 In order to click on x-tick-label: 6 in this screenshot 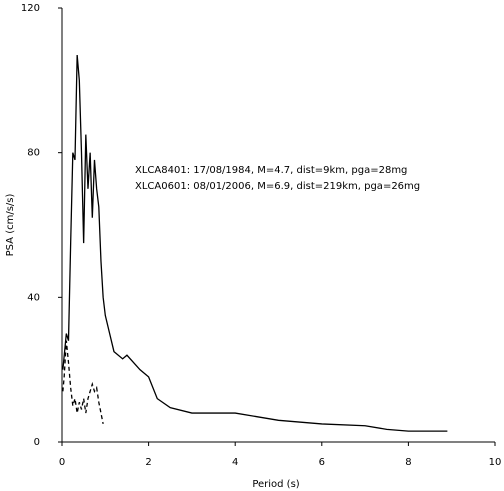, I will do `click(322, 462)`.